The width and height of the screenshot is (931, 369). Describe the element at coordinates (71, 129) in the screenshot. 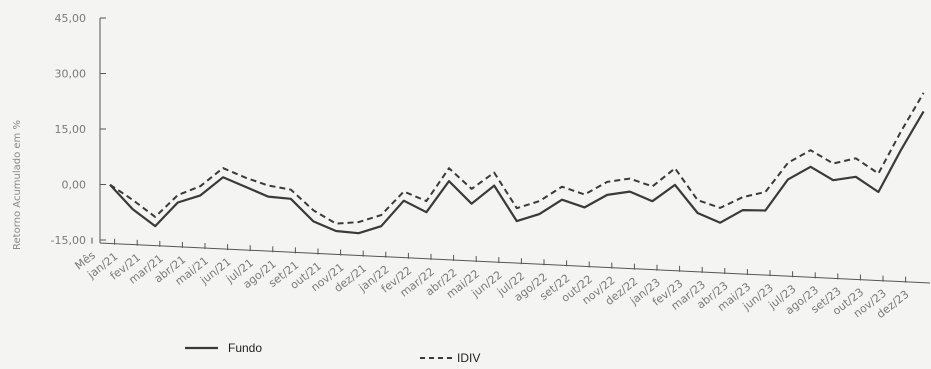

I see `y-tick-label: 15,00` at that location.